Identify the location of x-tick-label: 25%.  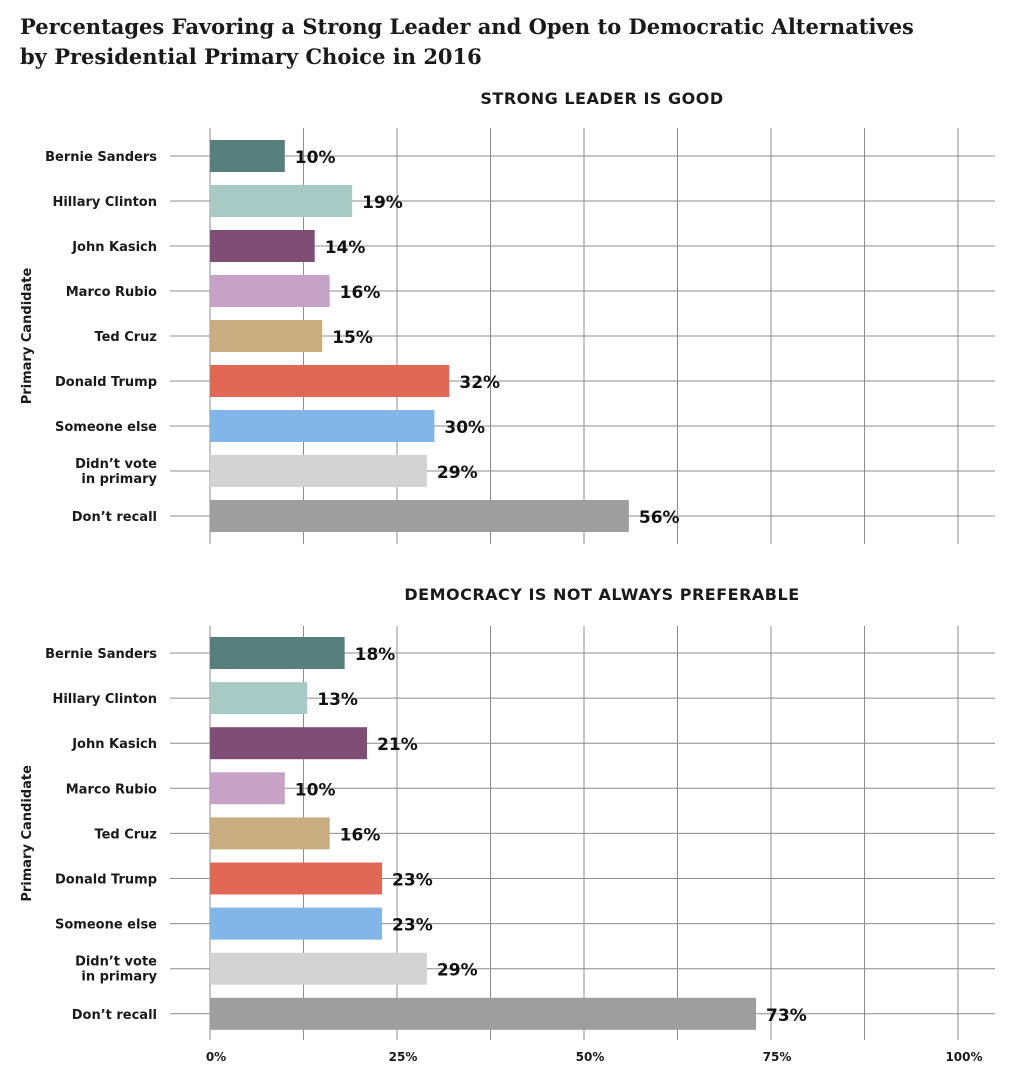
(403, 1057).